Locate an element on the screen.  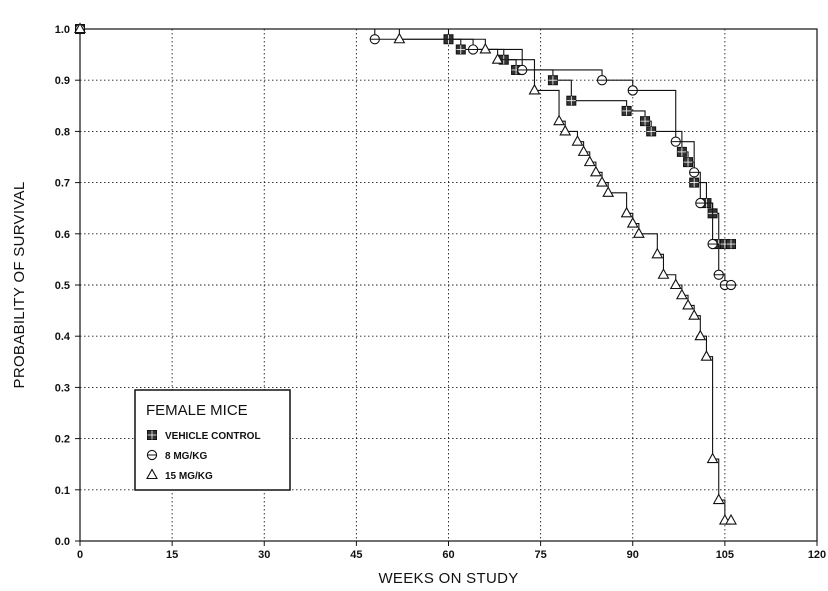
legend-title: FEMALE MICE is located at coordinates (197, 410).